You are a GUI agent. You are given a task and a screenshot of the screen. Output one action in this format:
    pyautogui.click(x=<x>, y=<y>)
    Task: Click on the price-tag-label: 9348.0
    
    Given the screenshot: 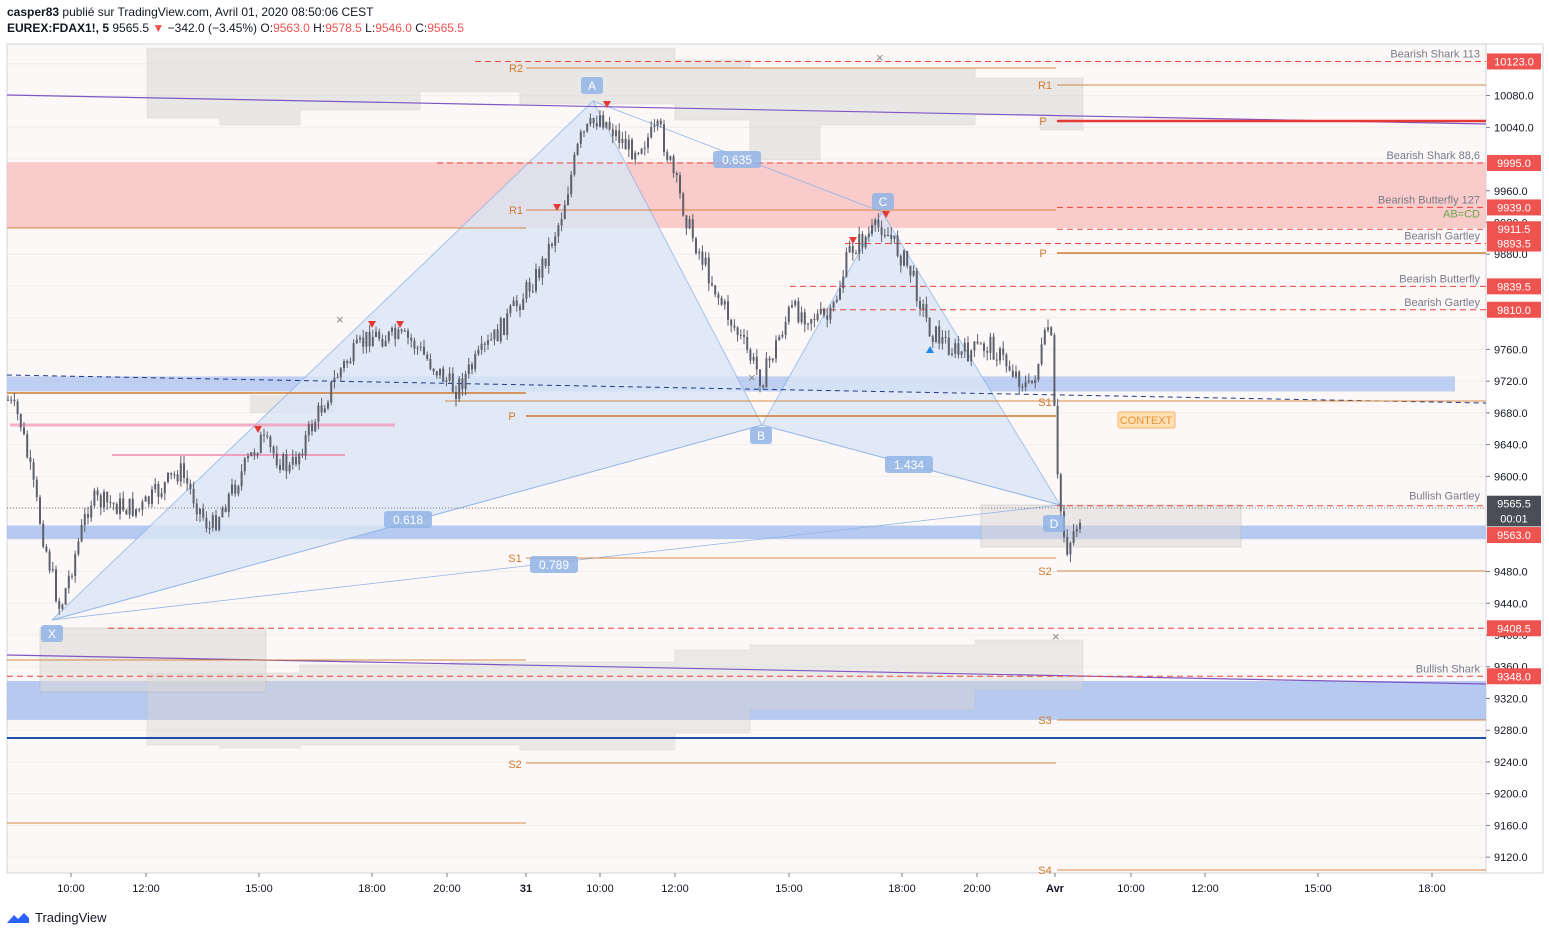 What is the action you would take?
    pyautogui.click(x=1514, y=677)
    